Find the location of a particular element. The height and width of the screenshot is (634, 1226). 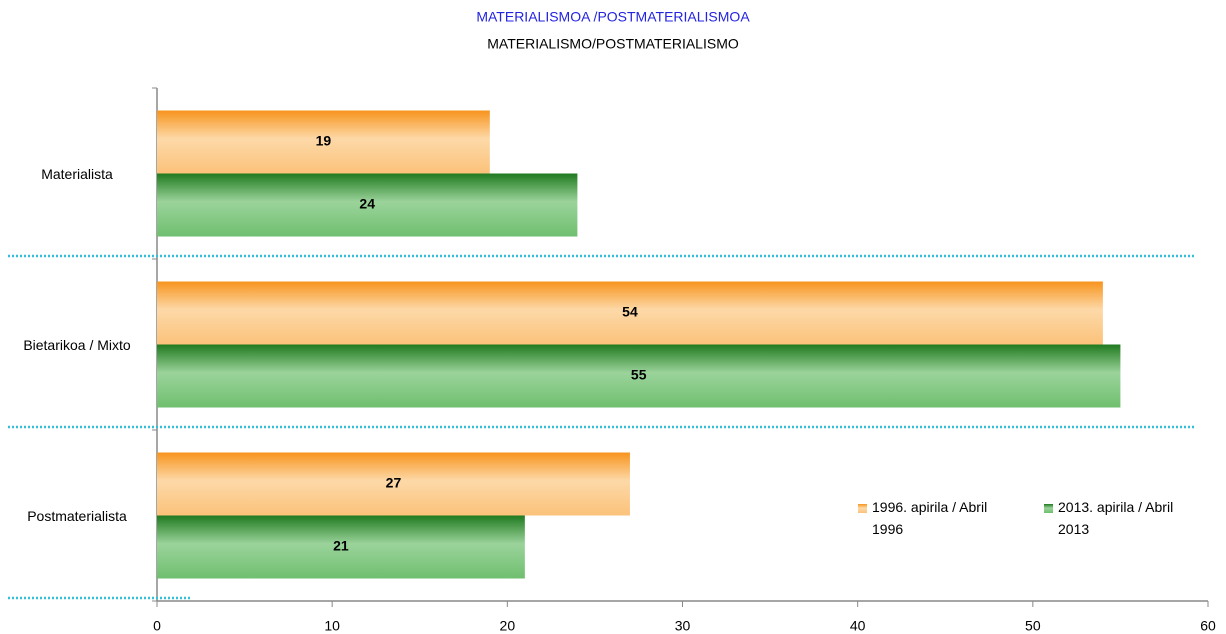

x-tick-label: 20 is located at coordinates (508, 626).